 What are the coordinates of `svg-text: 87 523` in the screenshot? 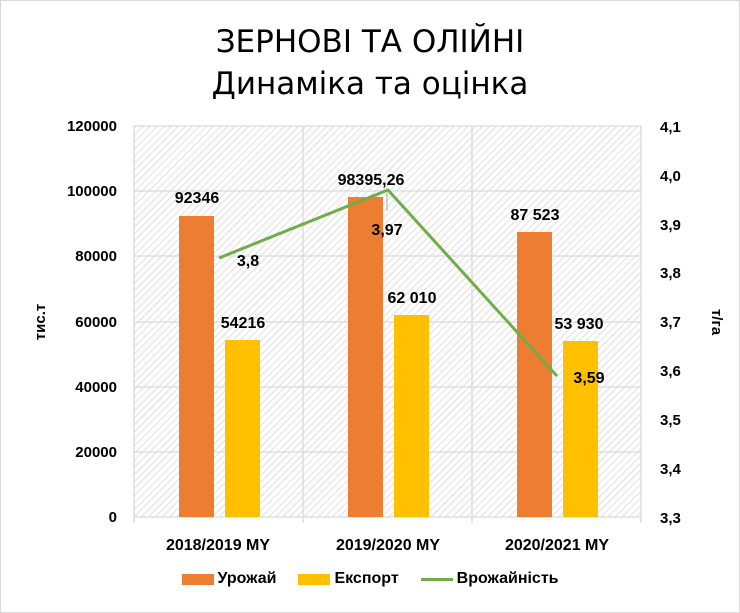 It's located at (535, 215).